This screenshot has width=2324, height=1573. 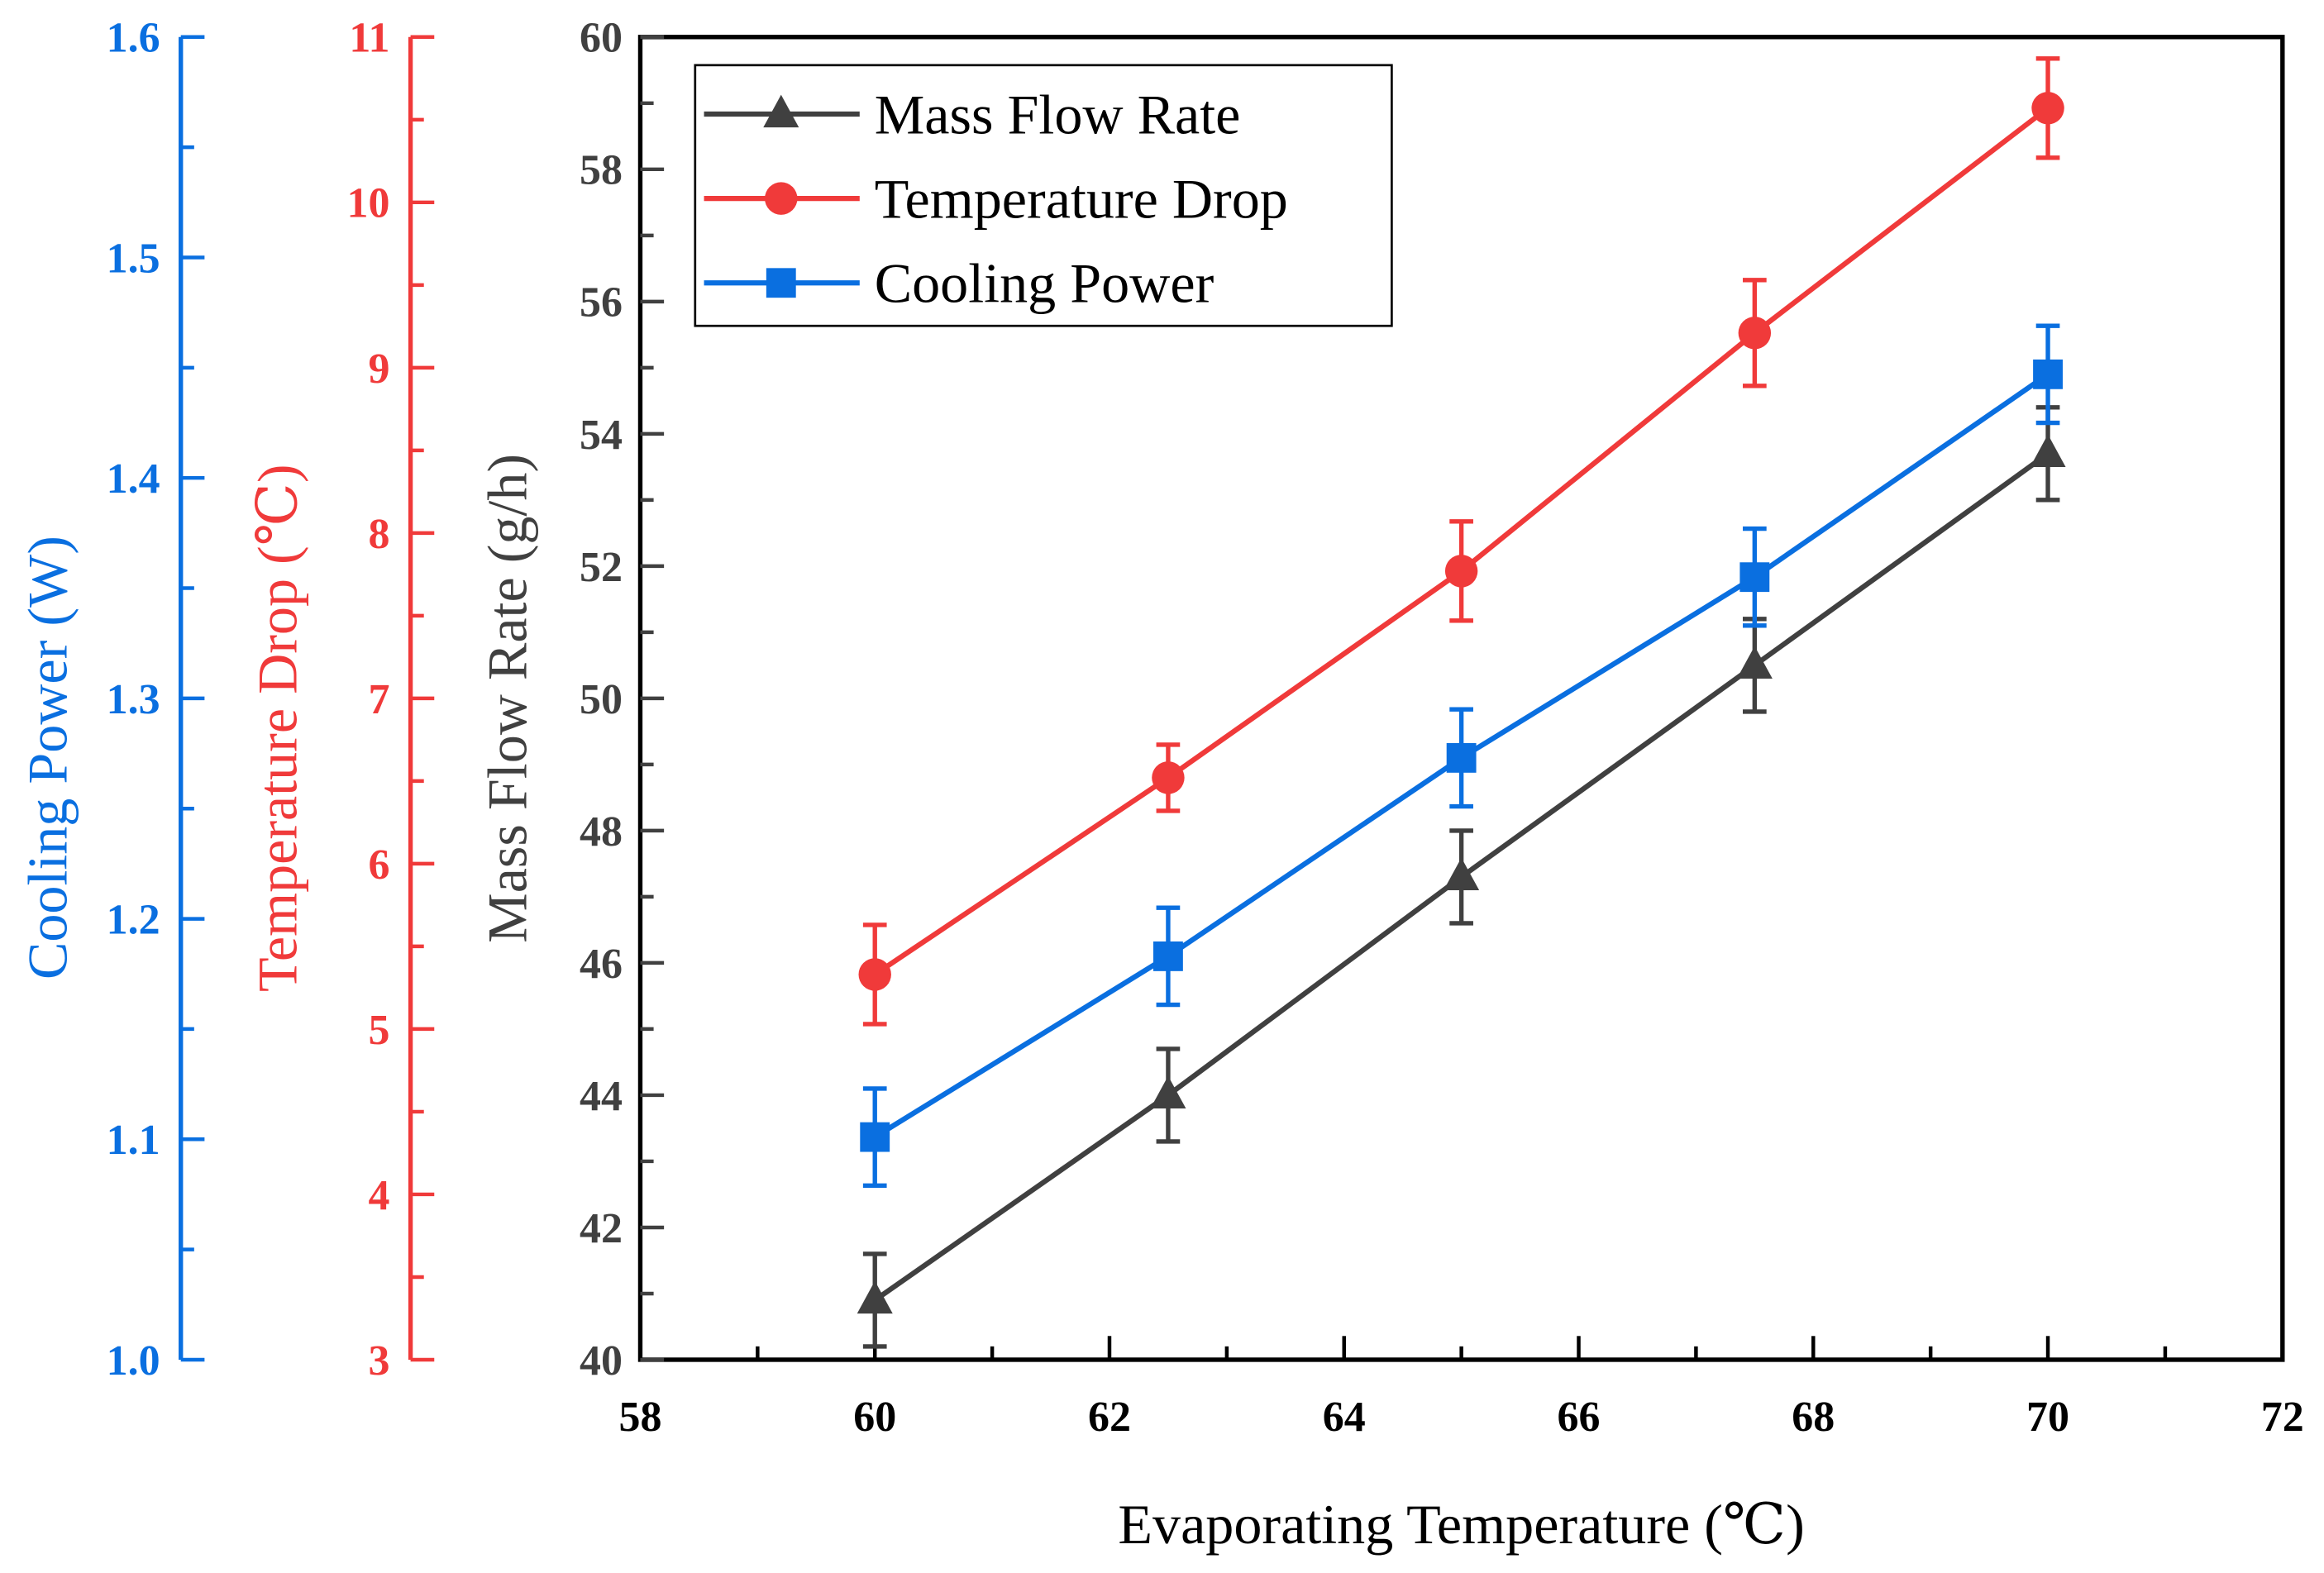 What do you see at coordinates (133, 38) in the screenshot?
I see `power-tick-label: 1.6` at bounding box center [133, 38].